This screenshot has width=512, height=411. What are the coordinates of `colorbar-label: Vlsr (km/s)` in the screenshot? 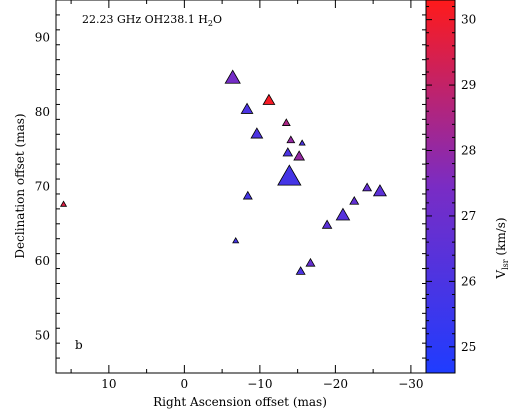 It's located at (502, 248).